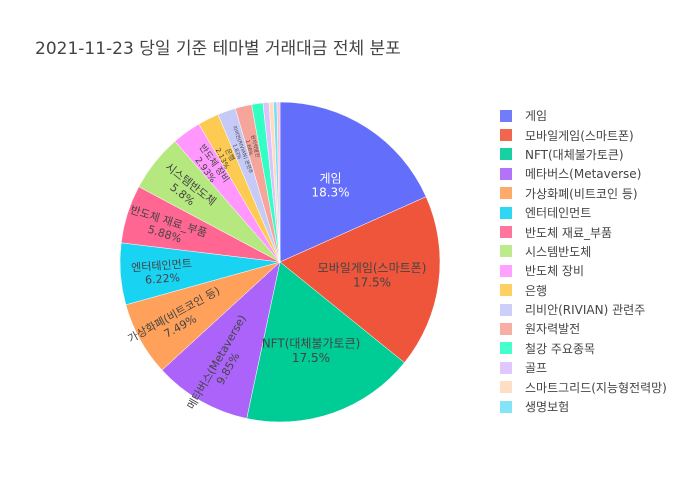 The image size is (700, 500). I want to click on legend-label: 반도체 재료_부품, so click(569, 232).